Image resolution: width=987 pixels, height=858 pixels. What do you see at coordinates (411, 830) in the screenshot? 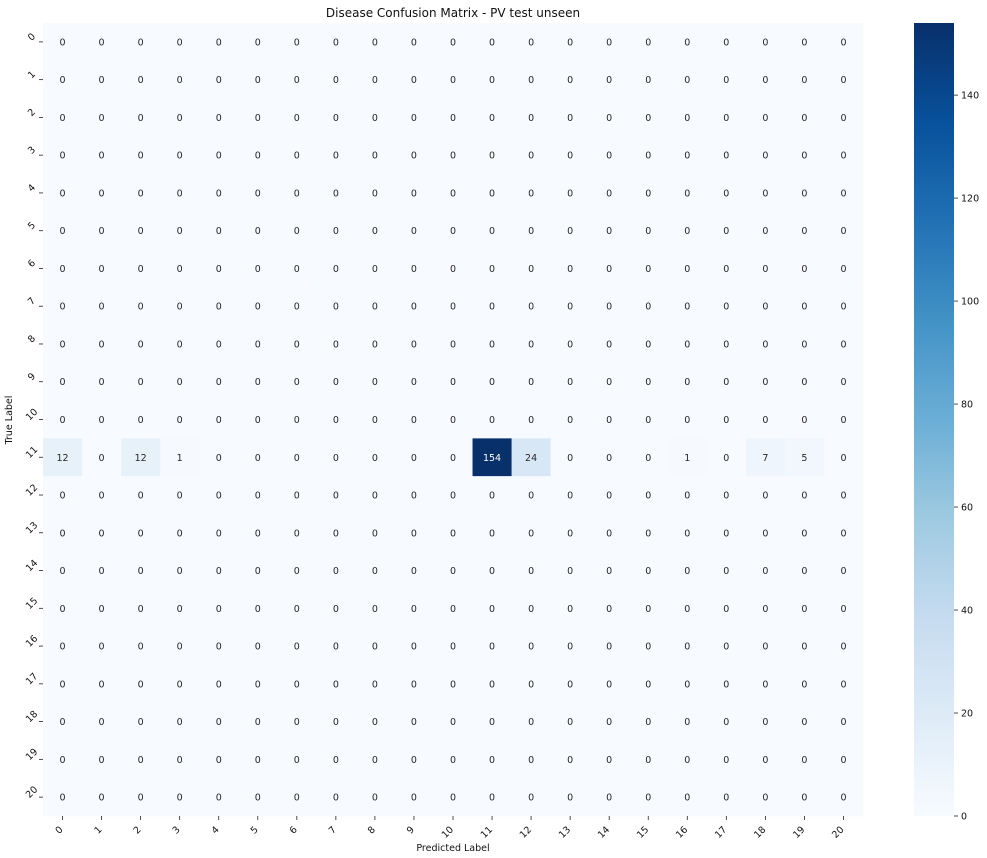
I see `x-tick-label: 9` at bounding box center [411, 830].